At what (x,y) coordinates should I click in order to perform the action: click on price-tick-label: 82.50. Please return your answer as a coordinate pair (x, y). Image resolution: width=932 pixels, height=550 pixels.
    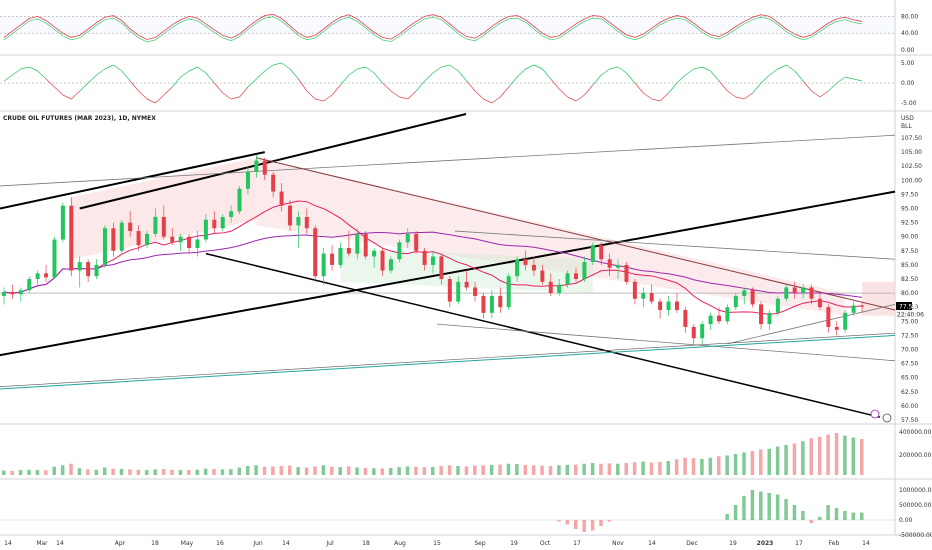
    Looking at the image, I should click on (909, 279).